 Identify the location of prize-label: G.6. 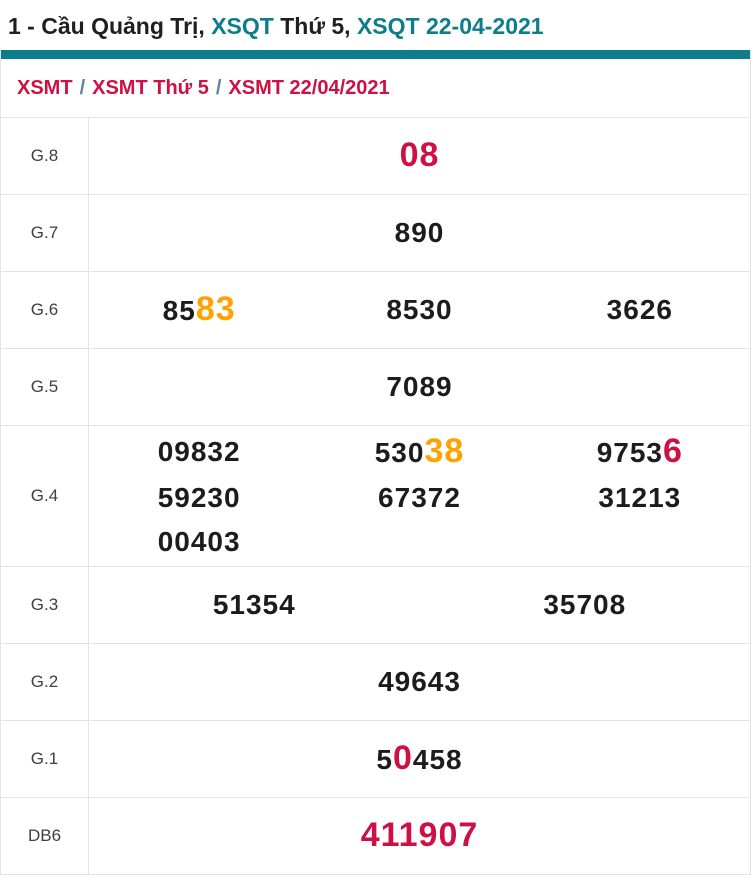
(45, 310).